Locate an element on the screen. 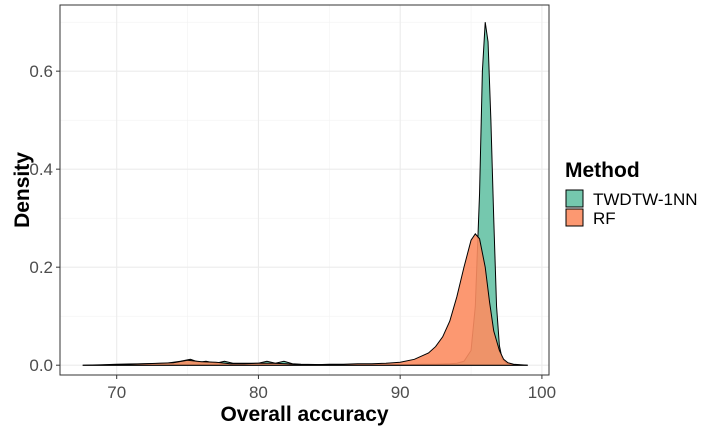 The height and width of the screenshot is (432, 720). x-axis-ticks: 70 80 90 100 is located at coordinates (331, 388).